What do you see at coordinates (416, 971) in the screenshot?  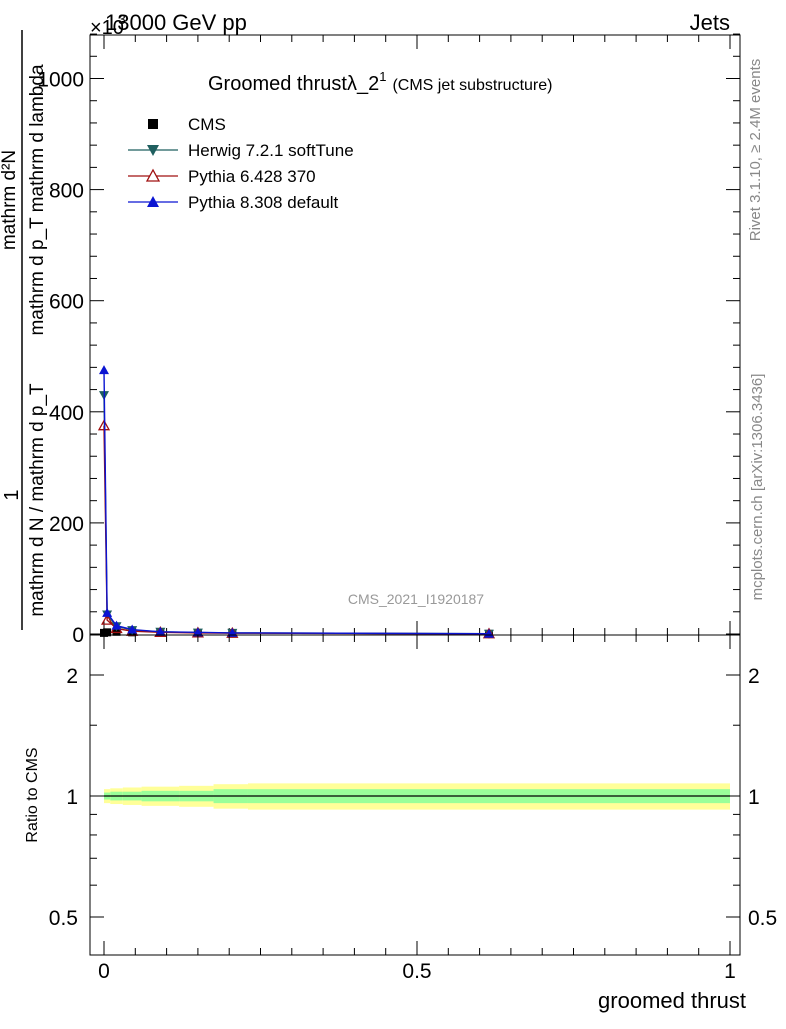 I see `x-tick-label: 0.5` at bounding box center [416, 971].